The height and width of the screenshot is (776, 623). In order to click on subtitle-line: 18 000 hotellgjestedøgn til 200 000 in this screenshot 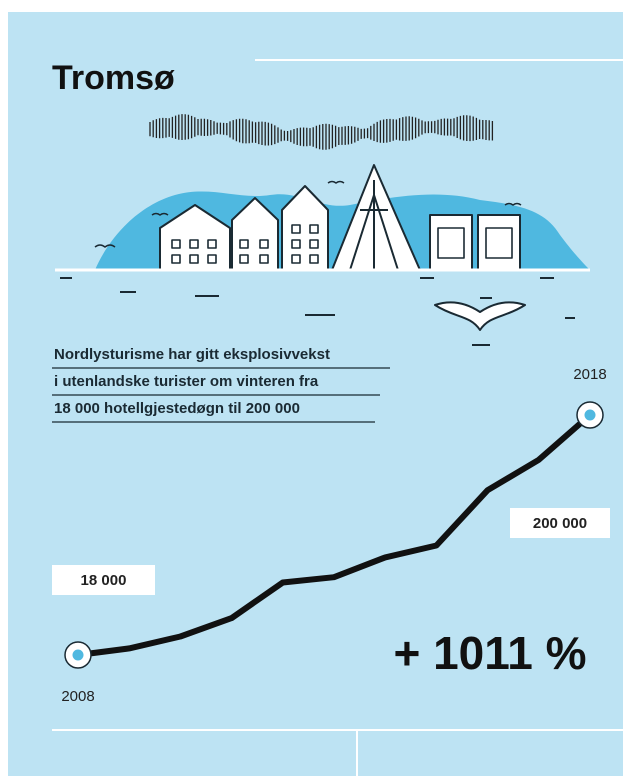, I will do `click(177, 408)`.